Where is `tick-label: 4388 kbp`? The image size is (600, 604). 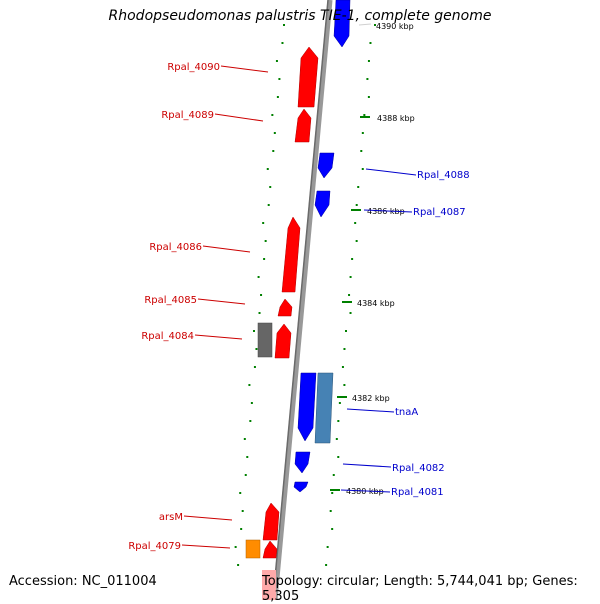 tick-label: 4388 kbp is located at coordinates (396, 118).